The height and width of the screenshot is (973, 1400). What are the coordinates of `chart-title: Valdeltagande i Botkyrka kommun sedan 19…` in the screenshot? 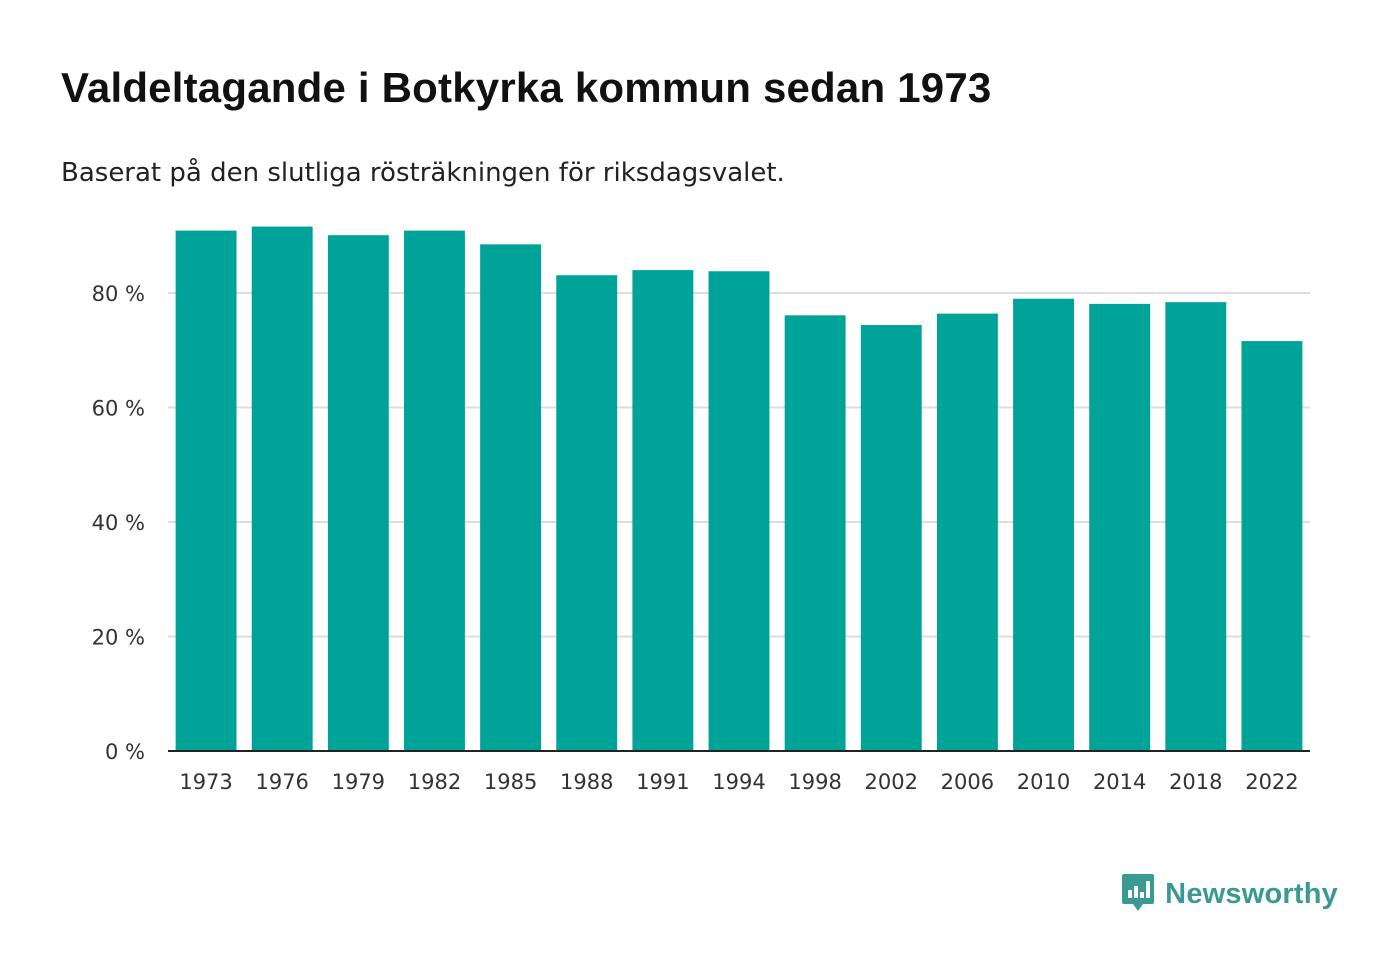 It's located at (526, 87).